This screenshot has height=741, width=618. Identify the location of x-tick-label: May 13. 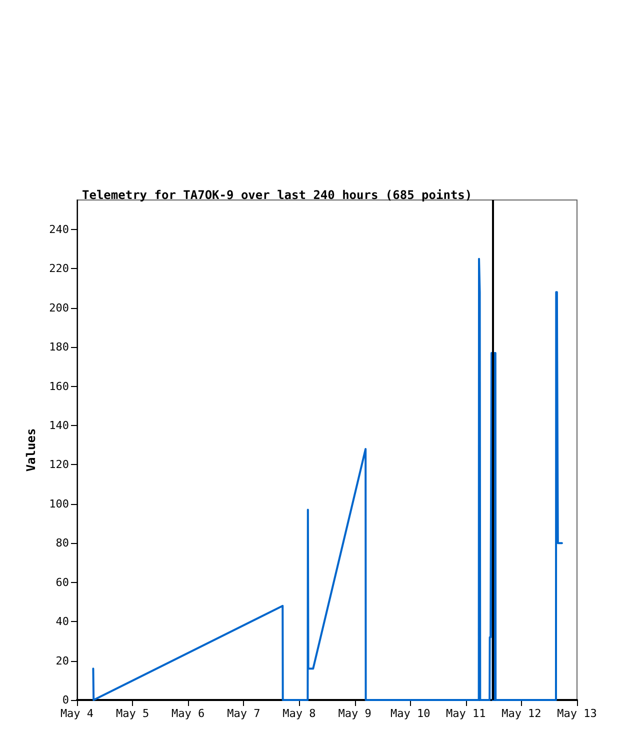
(577, 713).